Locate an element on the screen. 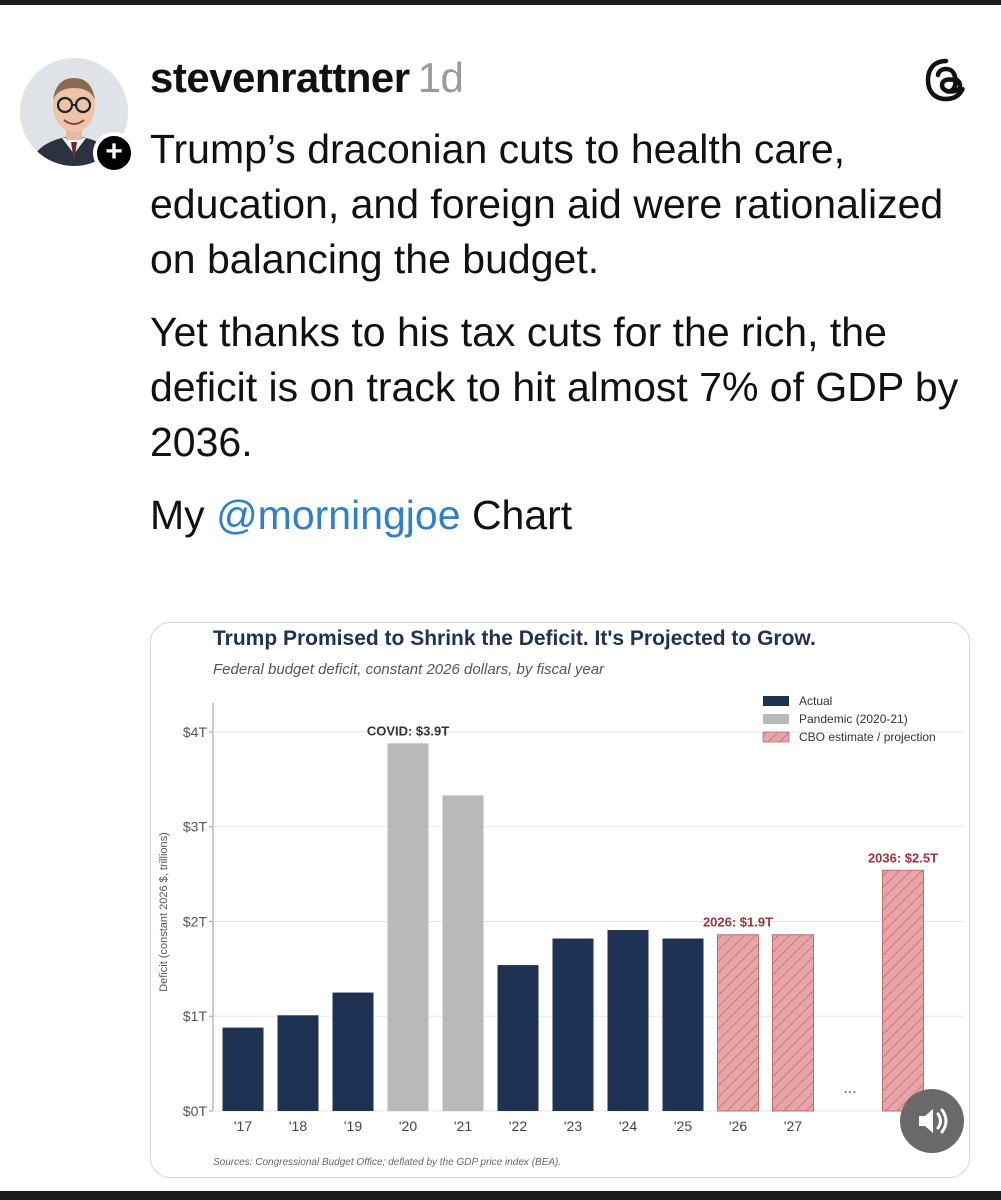 The image size is (1001, 1200). post-caption: My @morningjoe Chart is located at coordinates (565, 515).